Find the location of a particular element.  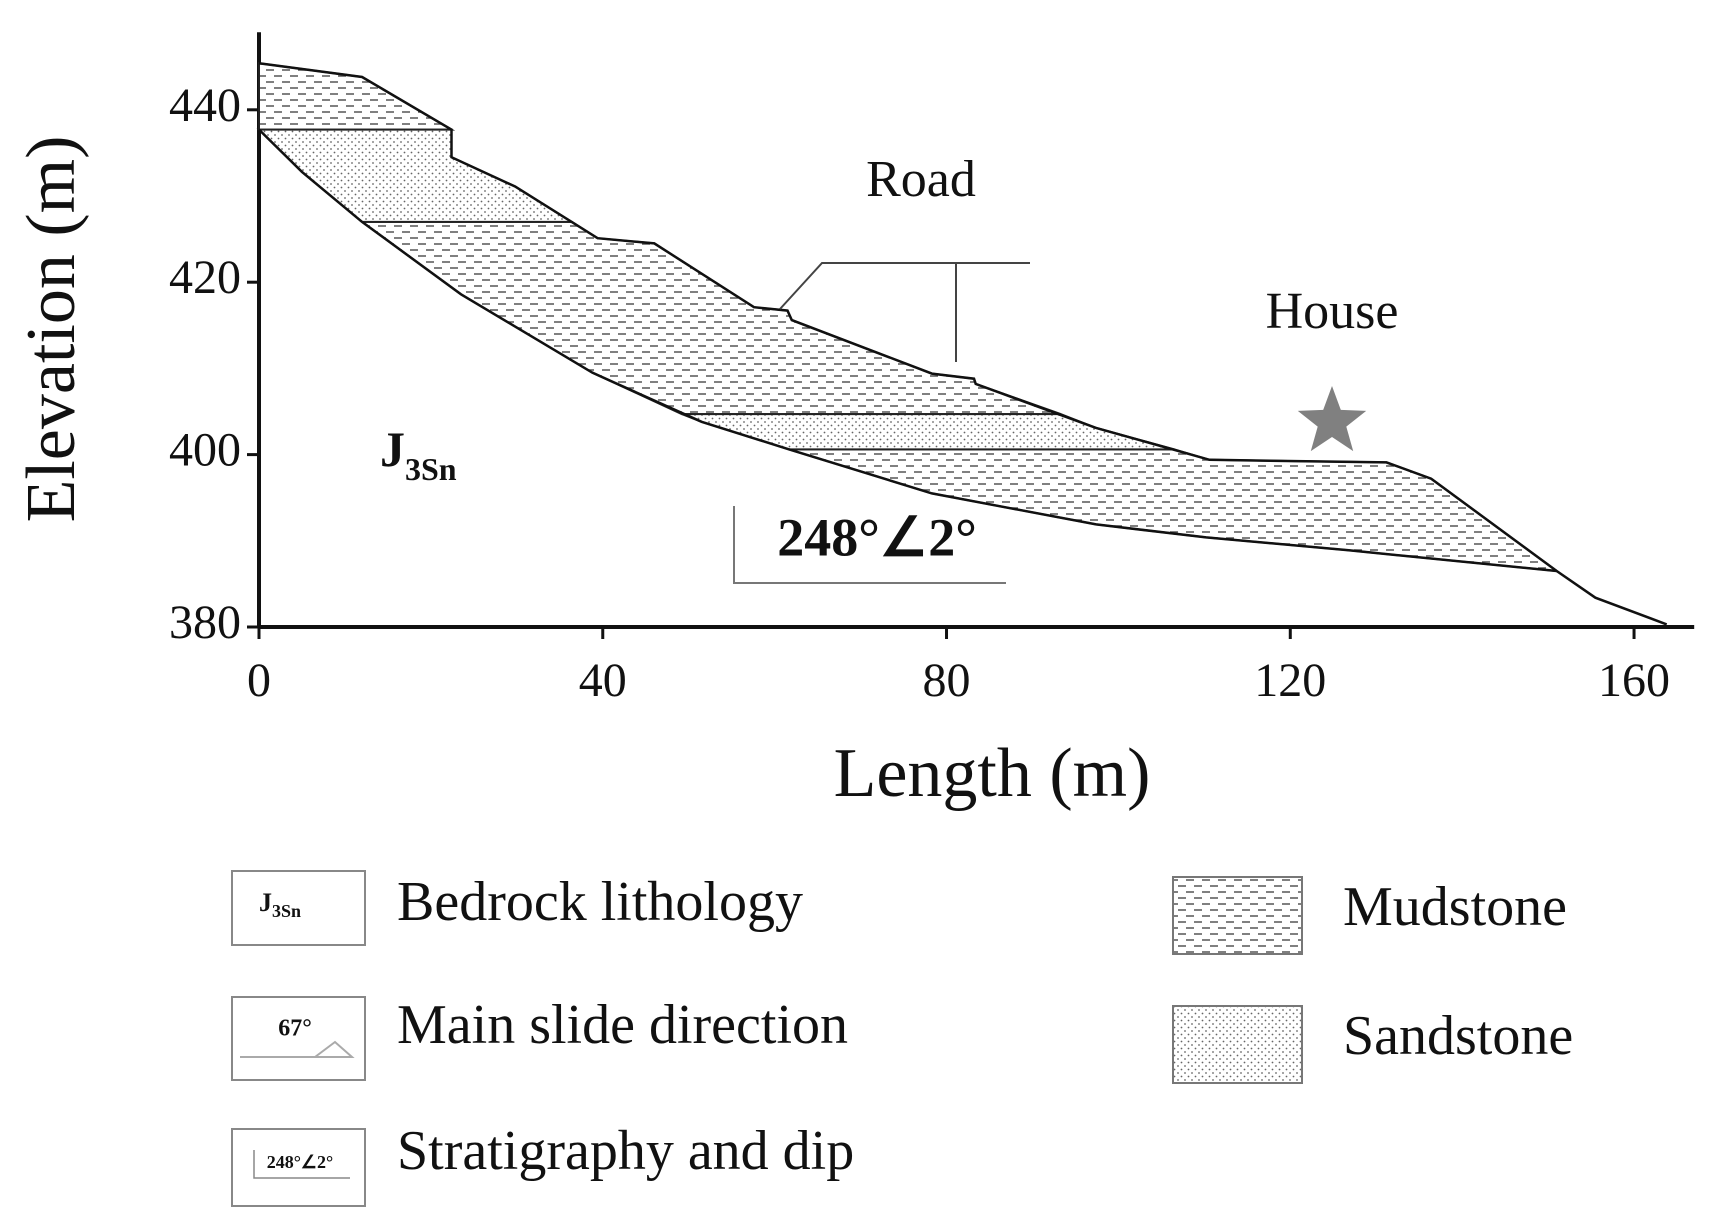

dip-symbol is located at coordinates (869, 545).